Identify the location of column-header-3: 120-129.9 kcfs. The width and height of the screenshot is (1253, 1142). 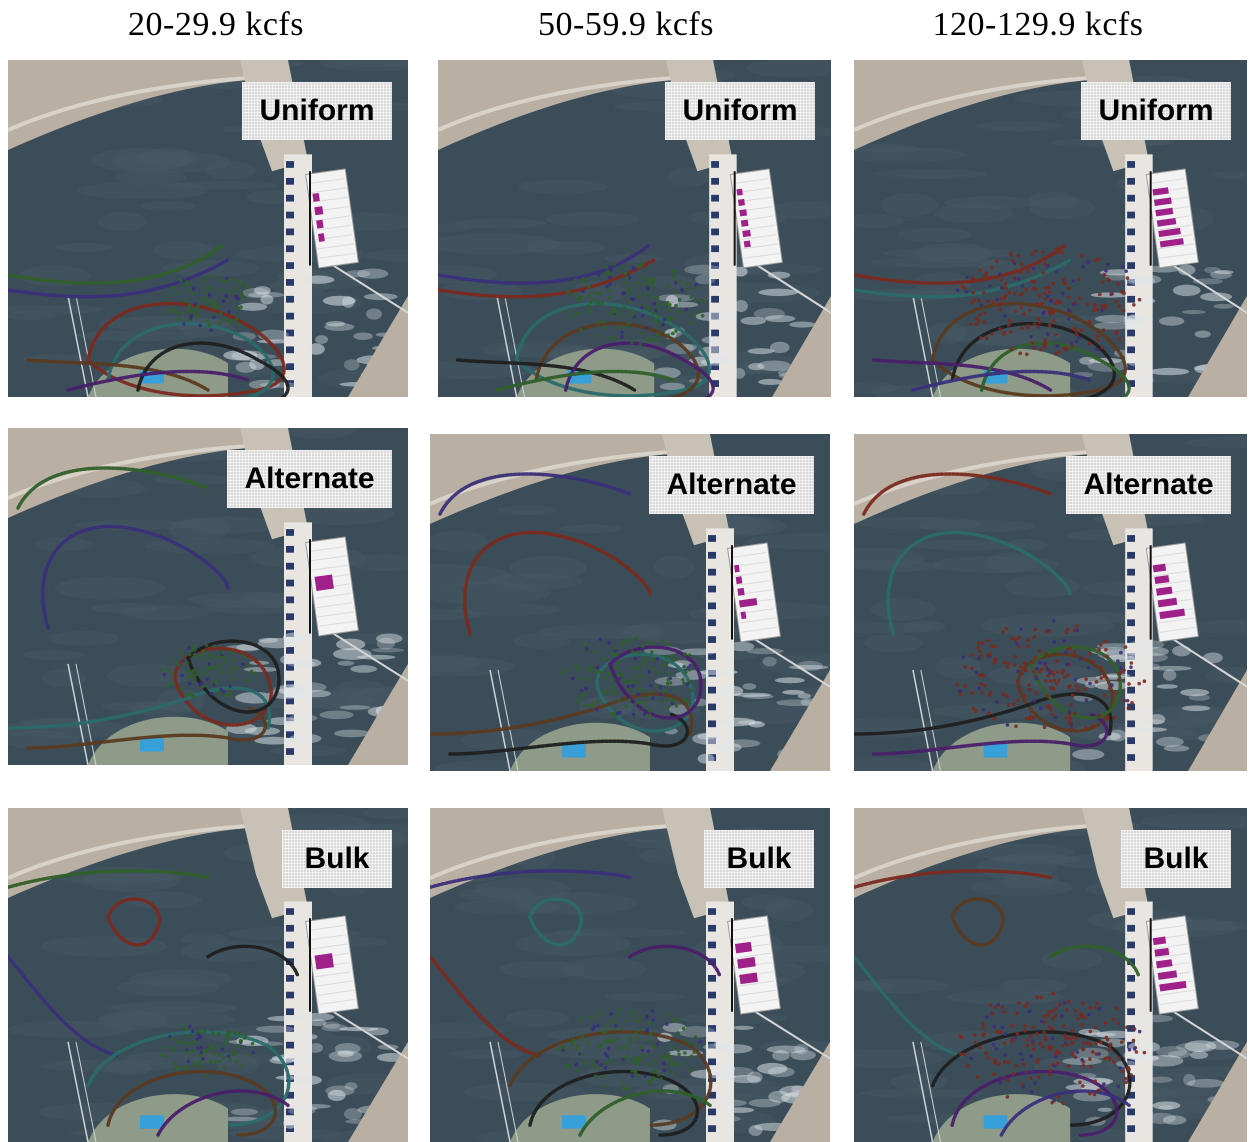
(1038, 24).